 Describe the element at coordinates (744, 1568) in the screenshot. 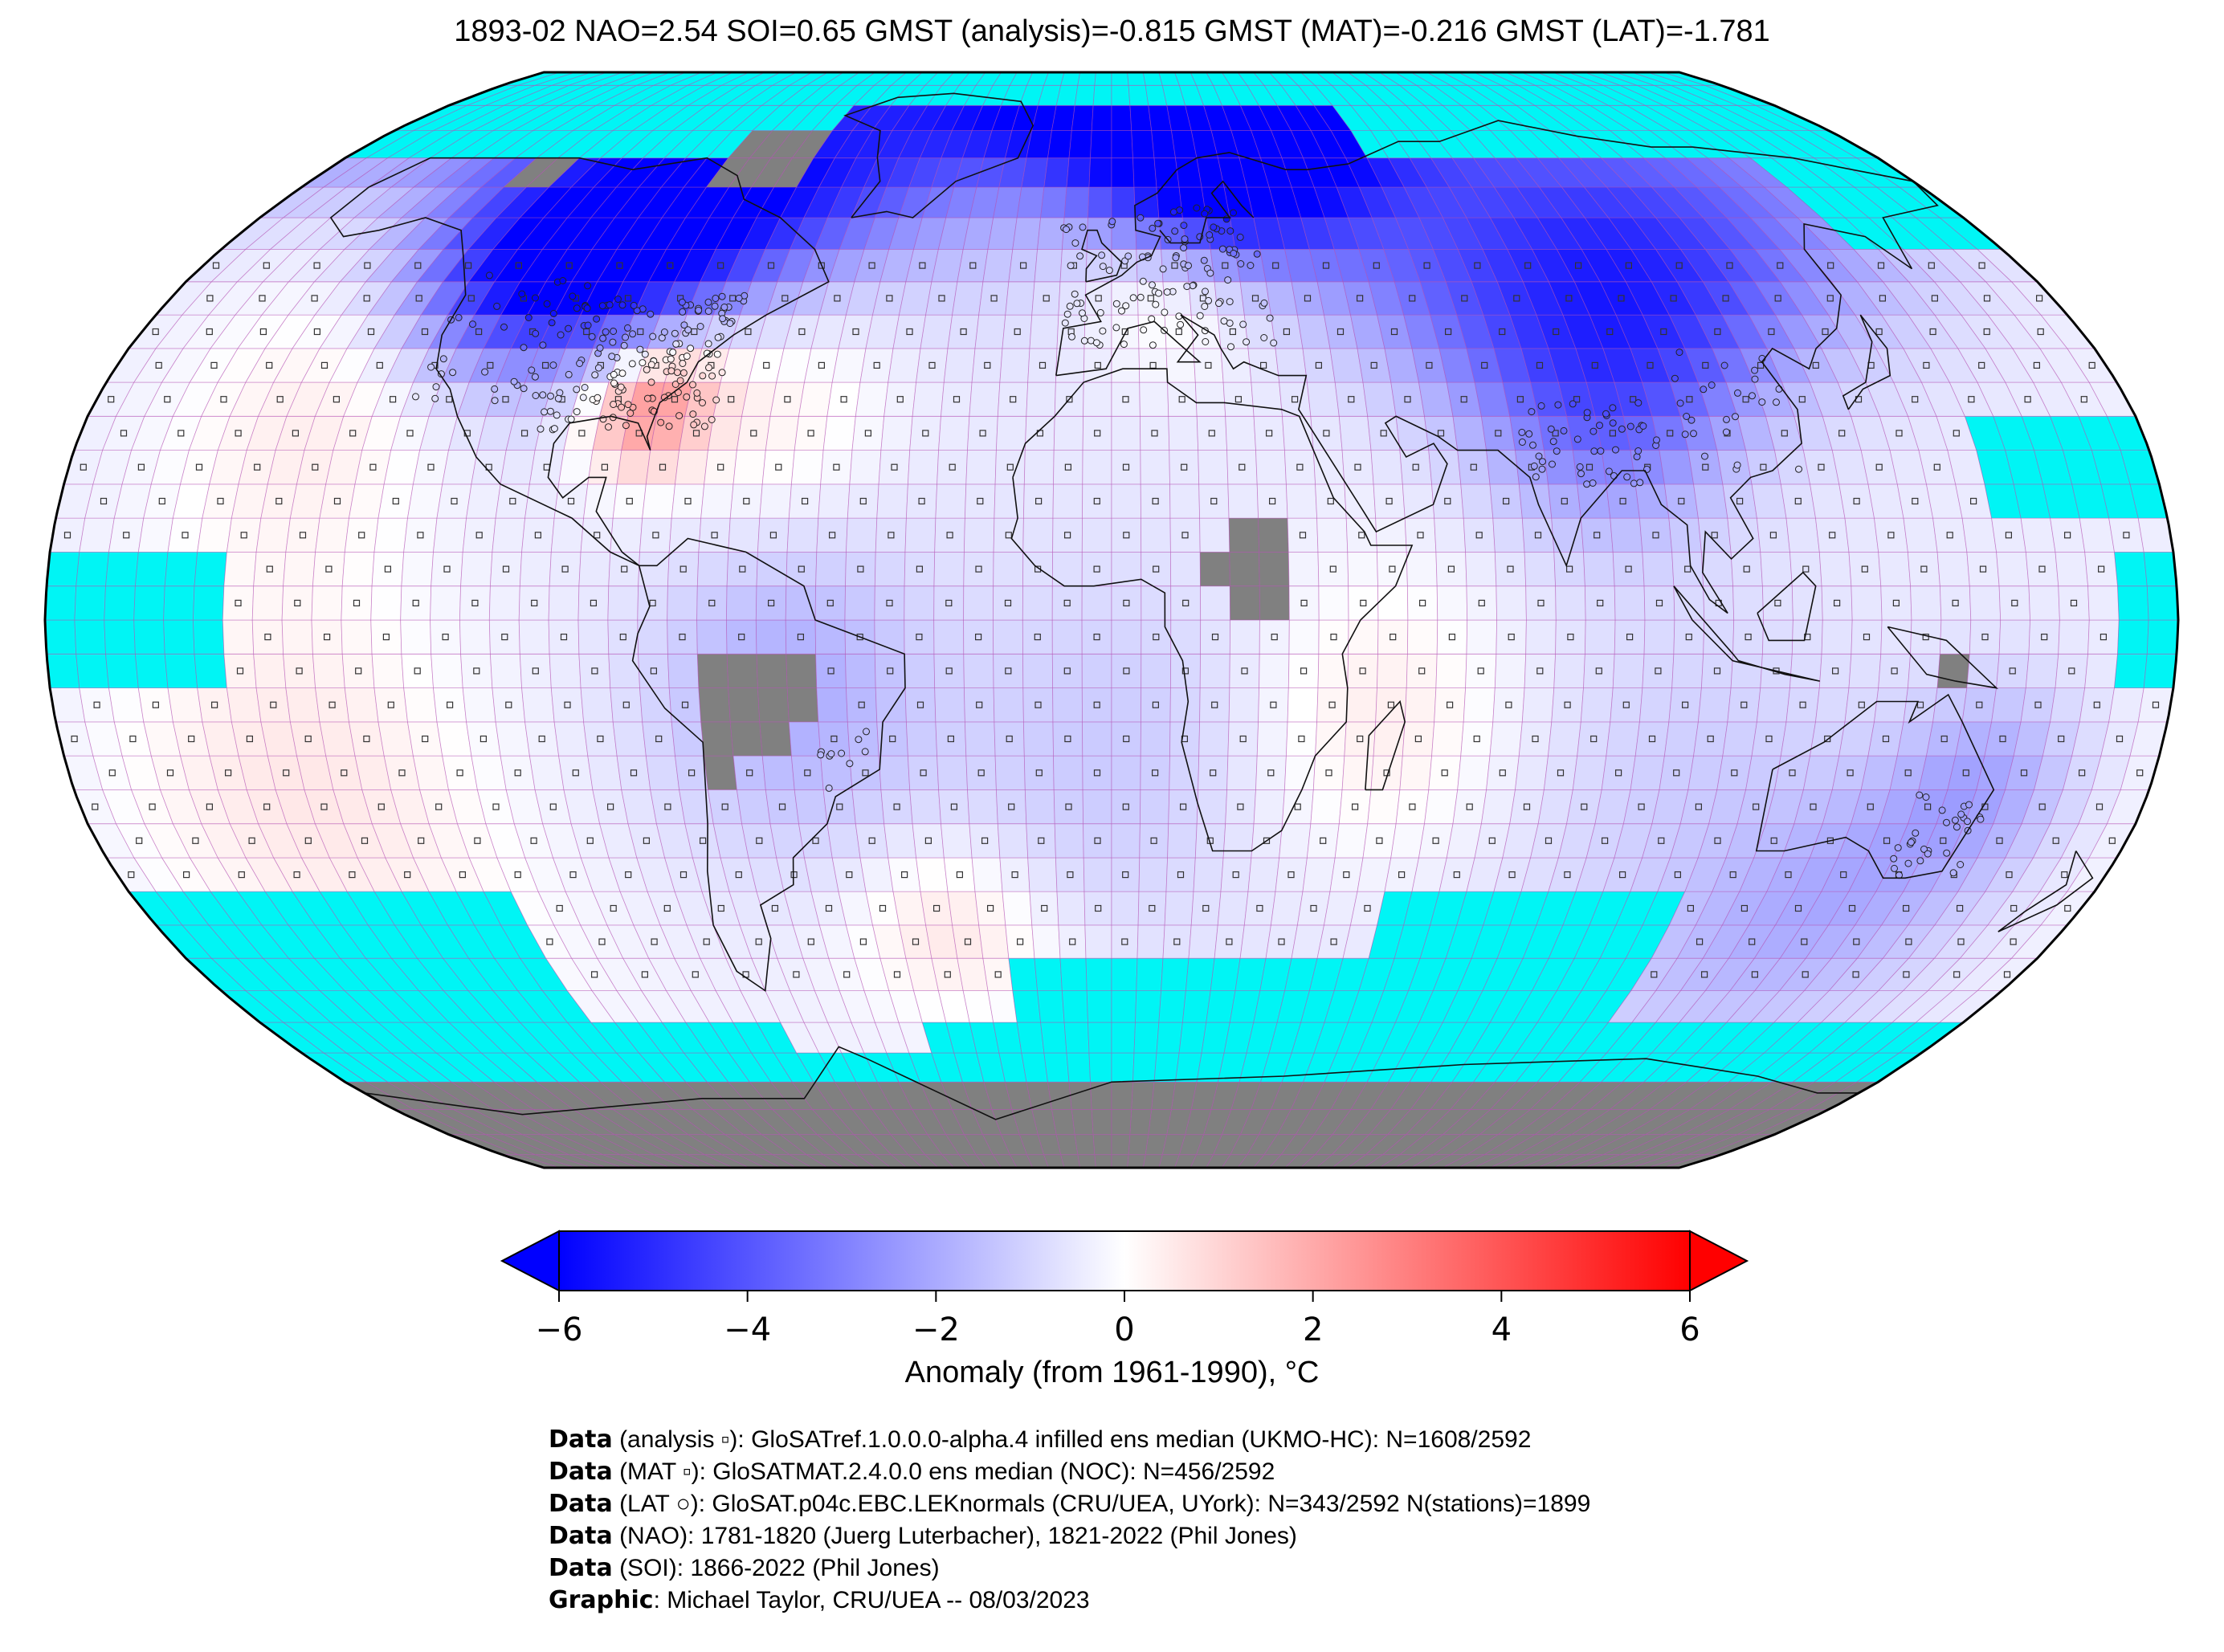

I see `credit-line: Data (SOI): 1866-2022 (Phil Jones)` at that location.